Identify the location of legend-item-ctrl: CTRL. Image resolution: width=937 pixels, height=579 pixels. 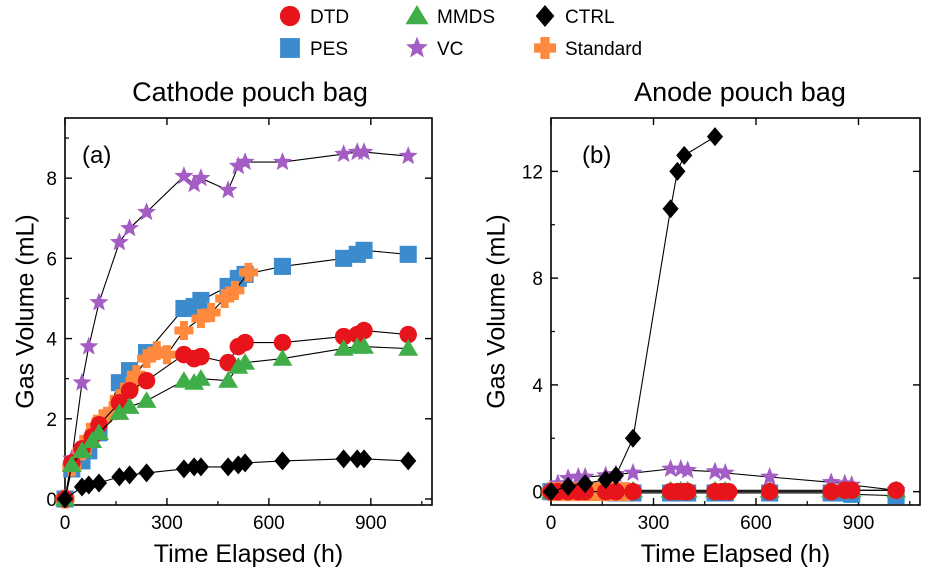
(575, 16).